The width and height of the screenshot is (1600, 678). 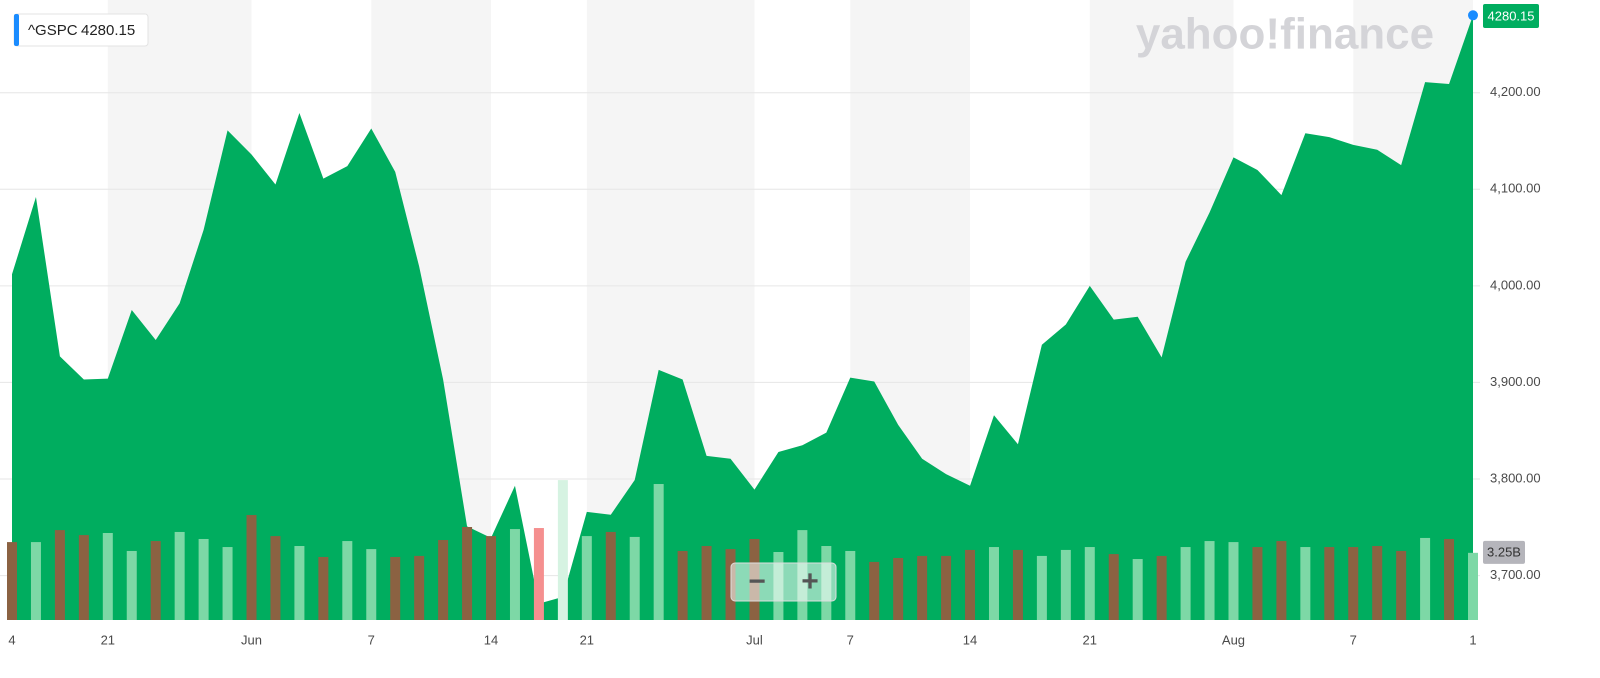 What do you see at coordinates (1285, 34) in the screenshot?
I see `watermark: yahoo!finance` at bounding box center [1285, 34].